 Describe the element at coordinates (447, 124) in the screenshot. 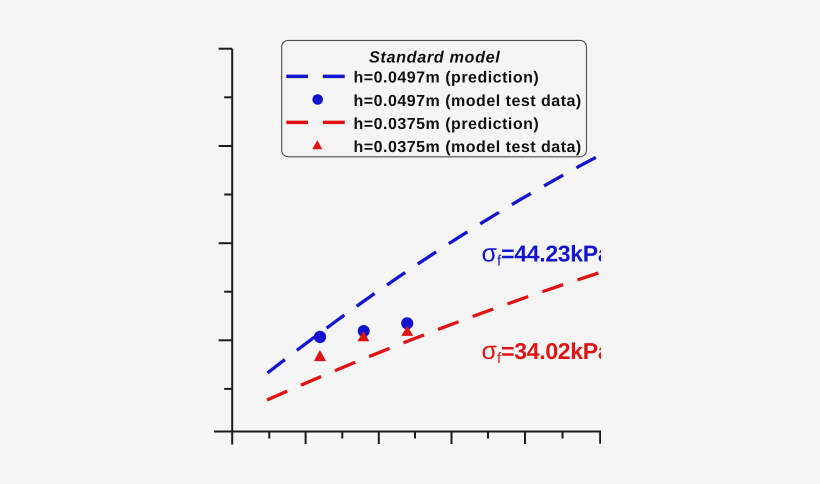

I see `svg-text: h=0.0375m (prediction)` at that location.